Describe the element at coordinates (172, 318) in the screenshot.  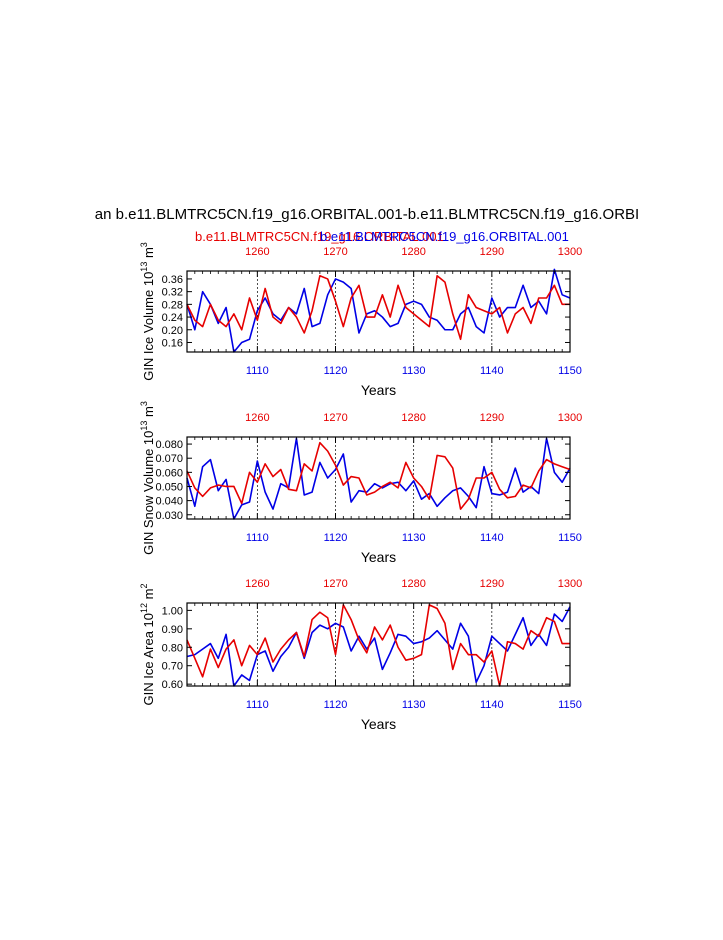
I see `y-tick-label: 0.24` at that location.